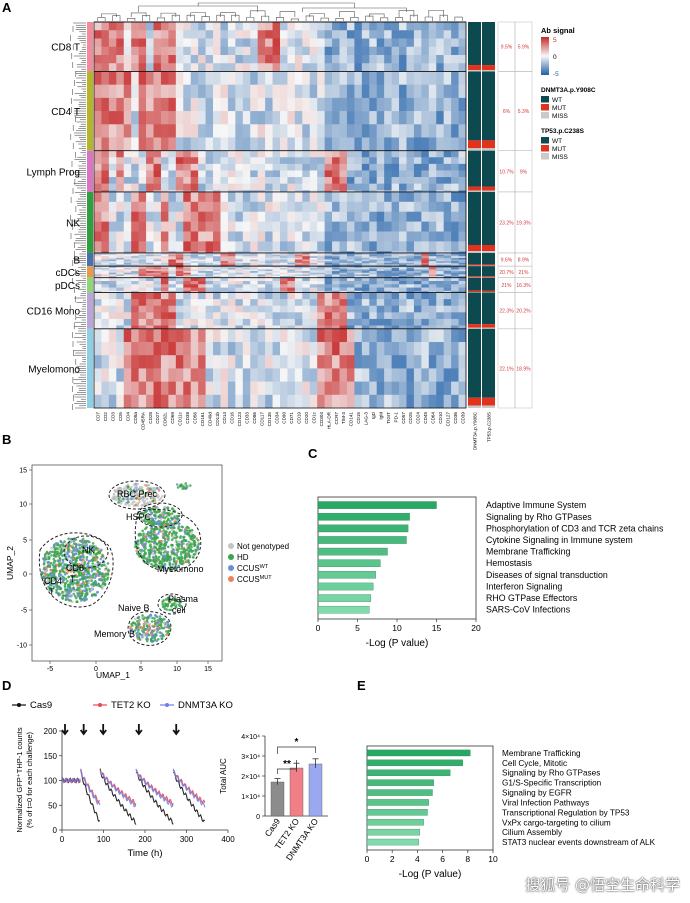 This screenshot has height=903, width=690. I want to click on genotype-wt-segment, so click(488, 308).